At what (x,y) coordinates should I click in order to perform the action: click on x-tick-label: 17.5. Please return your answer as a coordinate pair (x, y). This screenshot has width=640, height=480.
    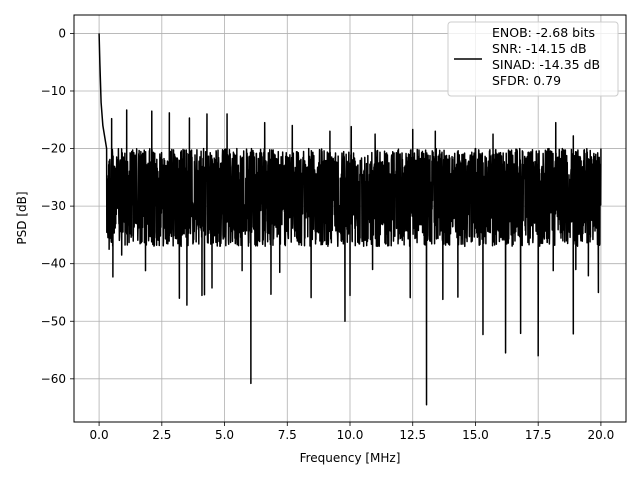
    Looking at the image, I should click on (538, 435).